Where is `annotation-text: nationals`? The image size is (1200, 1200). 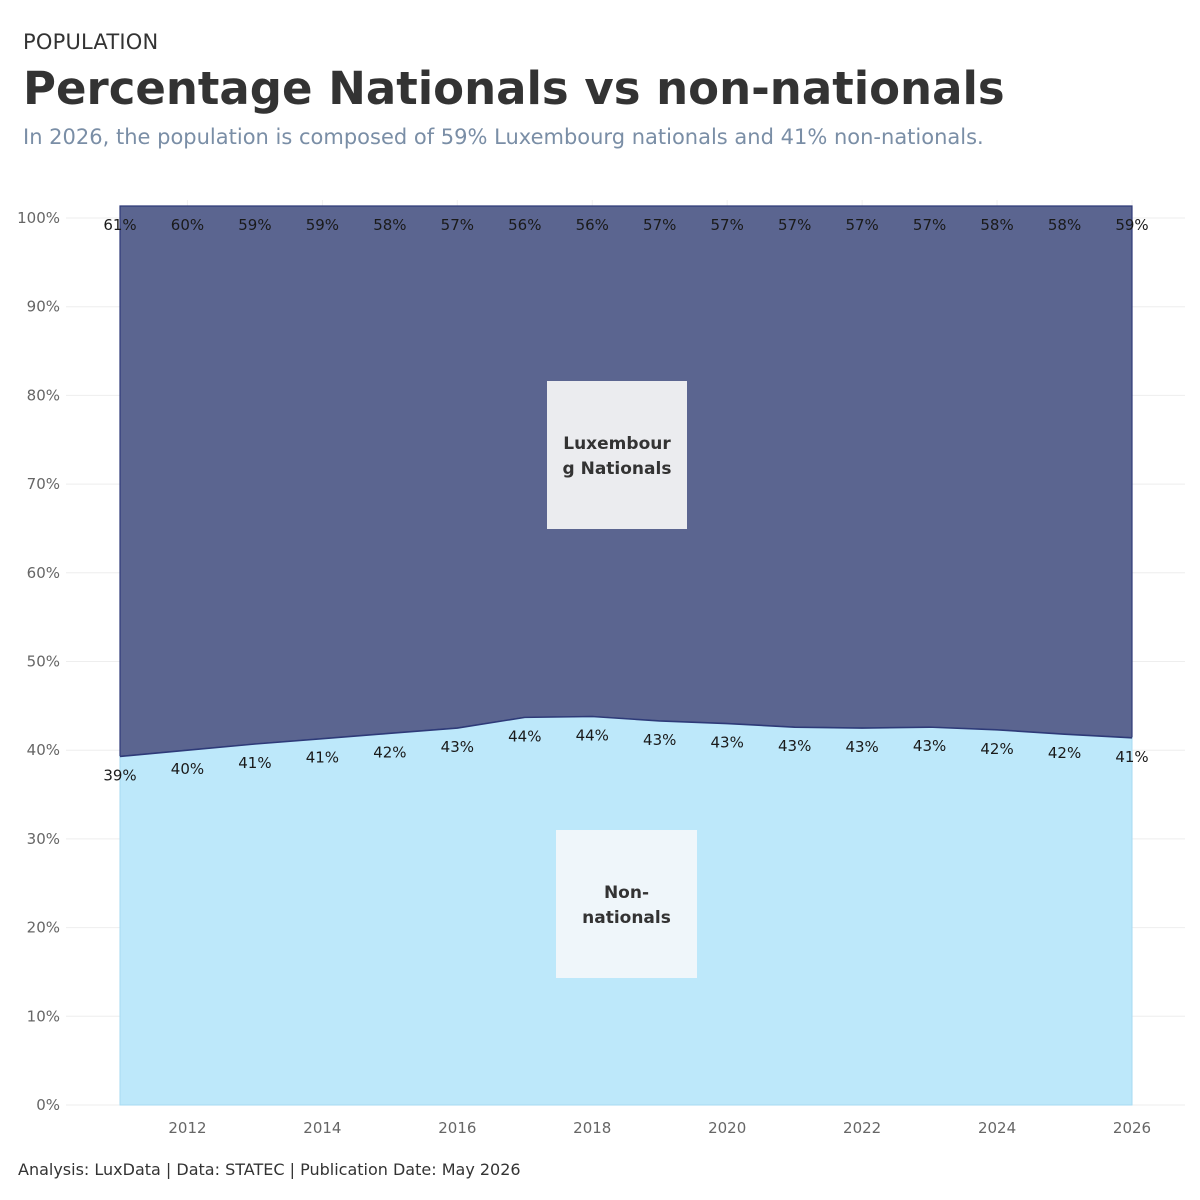 annotation-text: nationals is located at coordinates (626, 918).